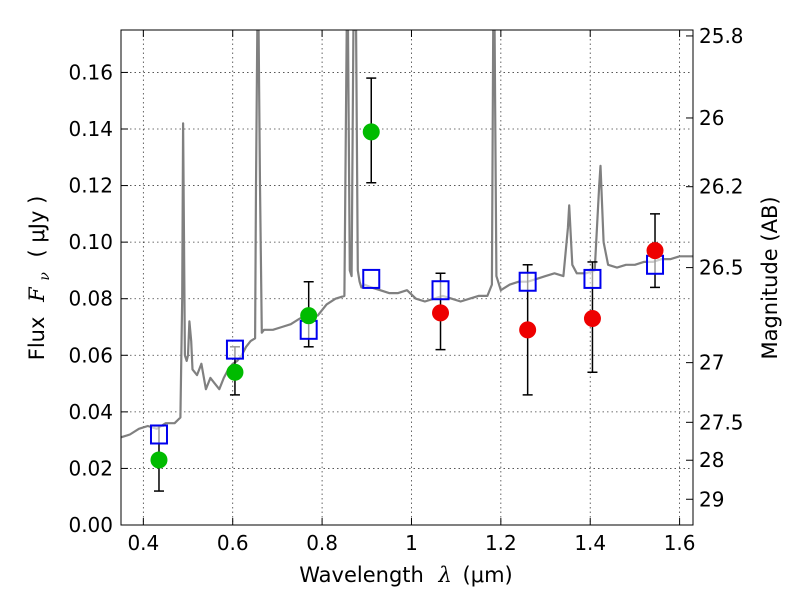 Image resolution: width=800 pixels, height=600 pixels. I want to click on x-tick-label: 1.4, so click(590, 543).